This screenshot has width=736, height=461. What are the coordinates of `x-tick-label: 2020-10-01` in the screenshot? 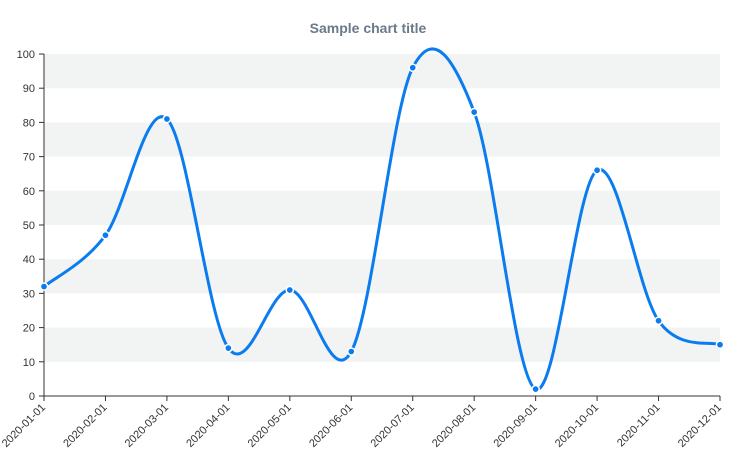 It's located at (577, 426).